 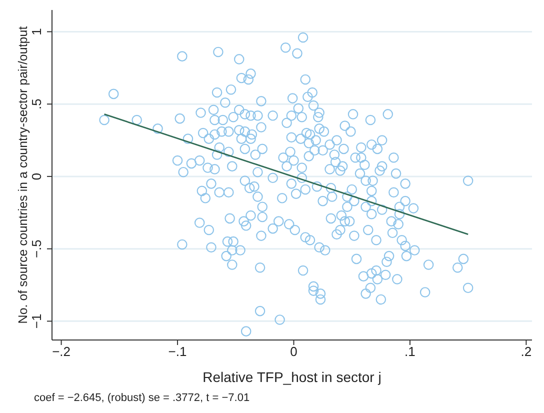 I want to click on x-tick-label: .1, so click(x=410, y=352).